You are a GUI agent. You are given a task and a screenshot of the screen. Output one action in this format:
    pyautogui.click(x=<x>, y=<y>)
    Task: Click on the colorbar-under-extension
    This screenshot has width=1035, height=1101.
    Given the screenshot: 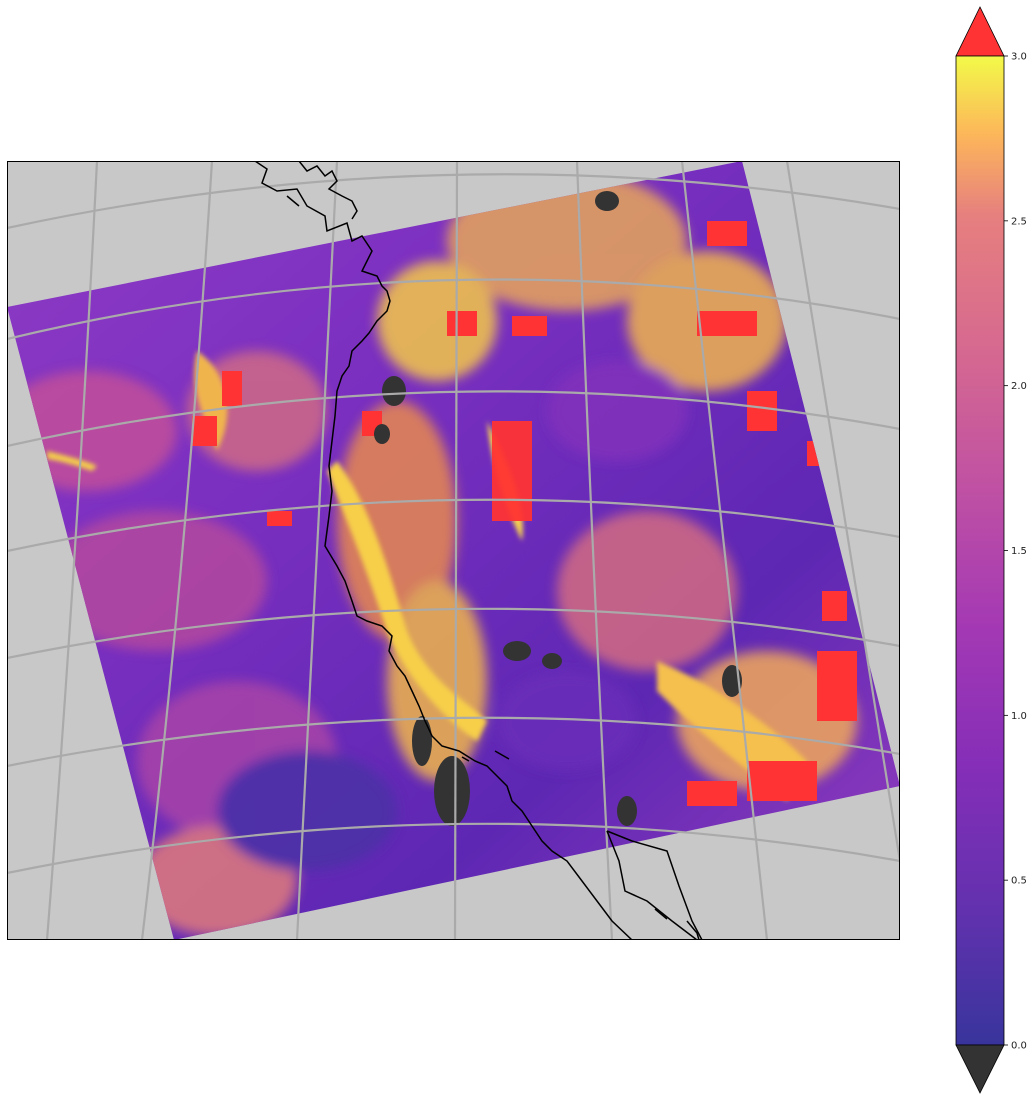 What is the action you would take?
    pyautogui.click(x=980, y=1069)
    